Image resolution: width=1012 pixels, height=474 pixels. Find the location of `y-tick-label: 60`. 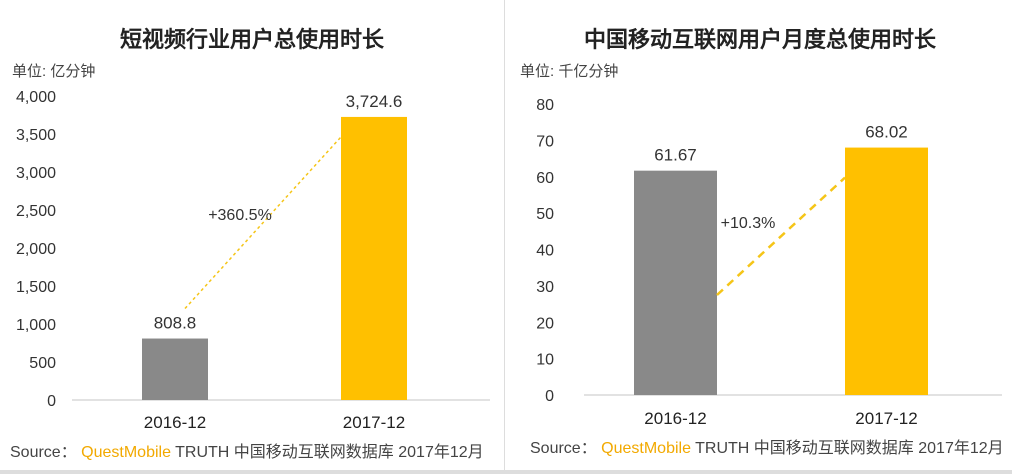

y-tick-label: 60 is located at coordinates (545, 178).